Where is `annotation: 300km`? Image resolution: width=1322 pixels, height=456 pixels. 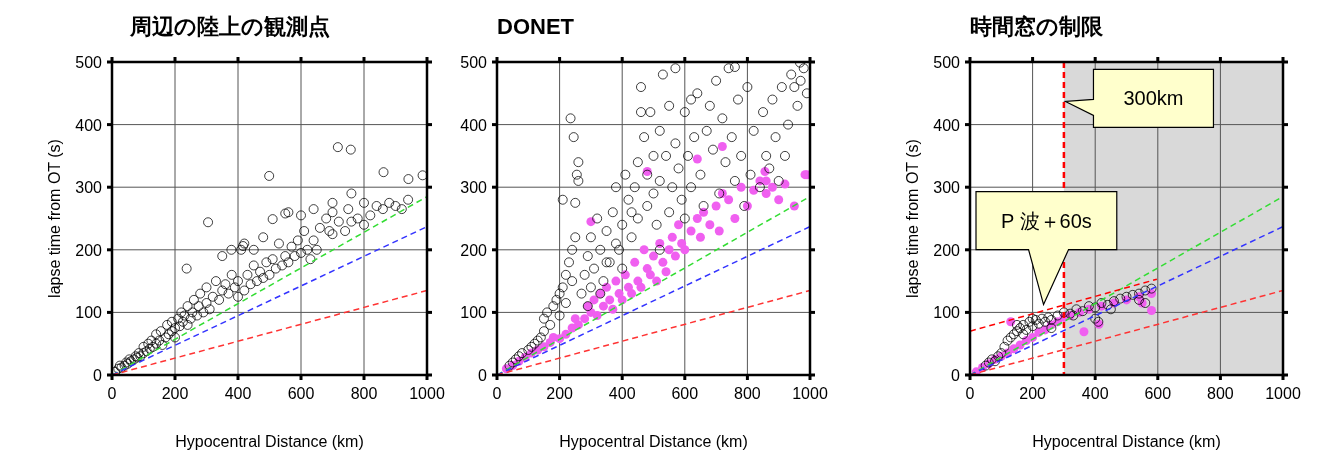
annotation: 300km is located at coordinates (1153, 98).